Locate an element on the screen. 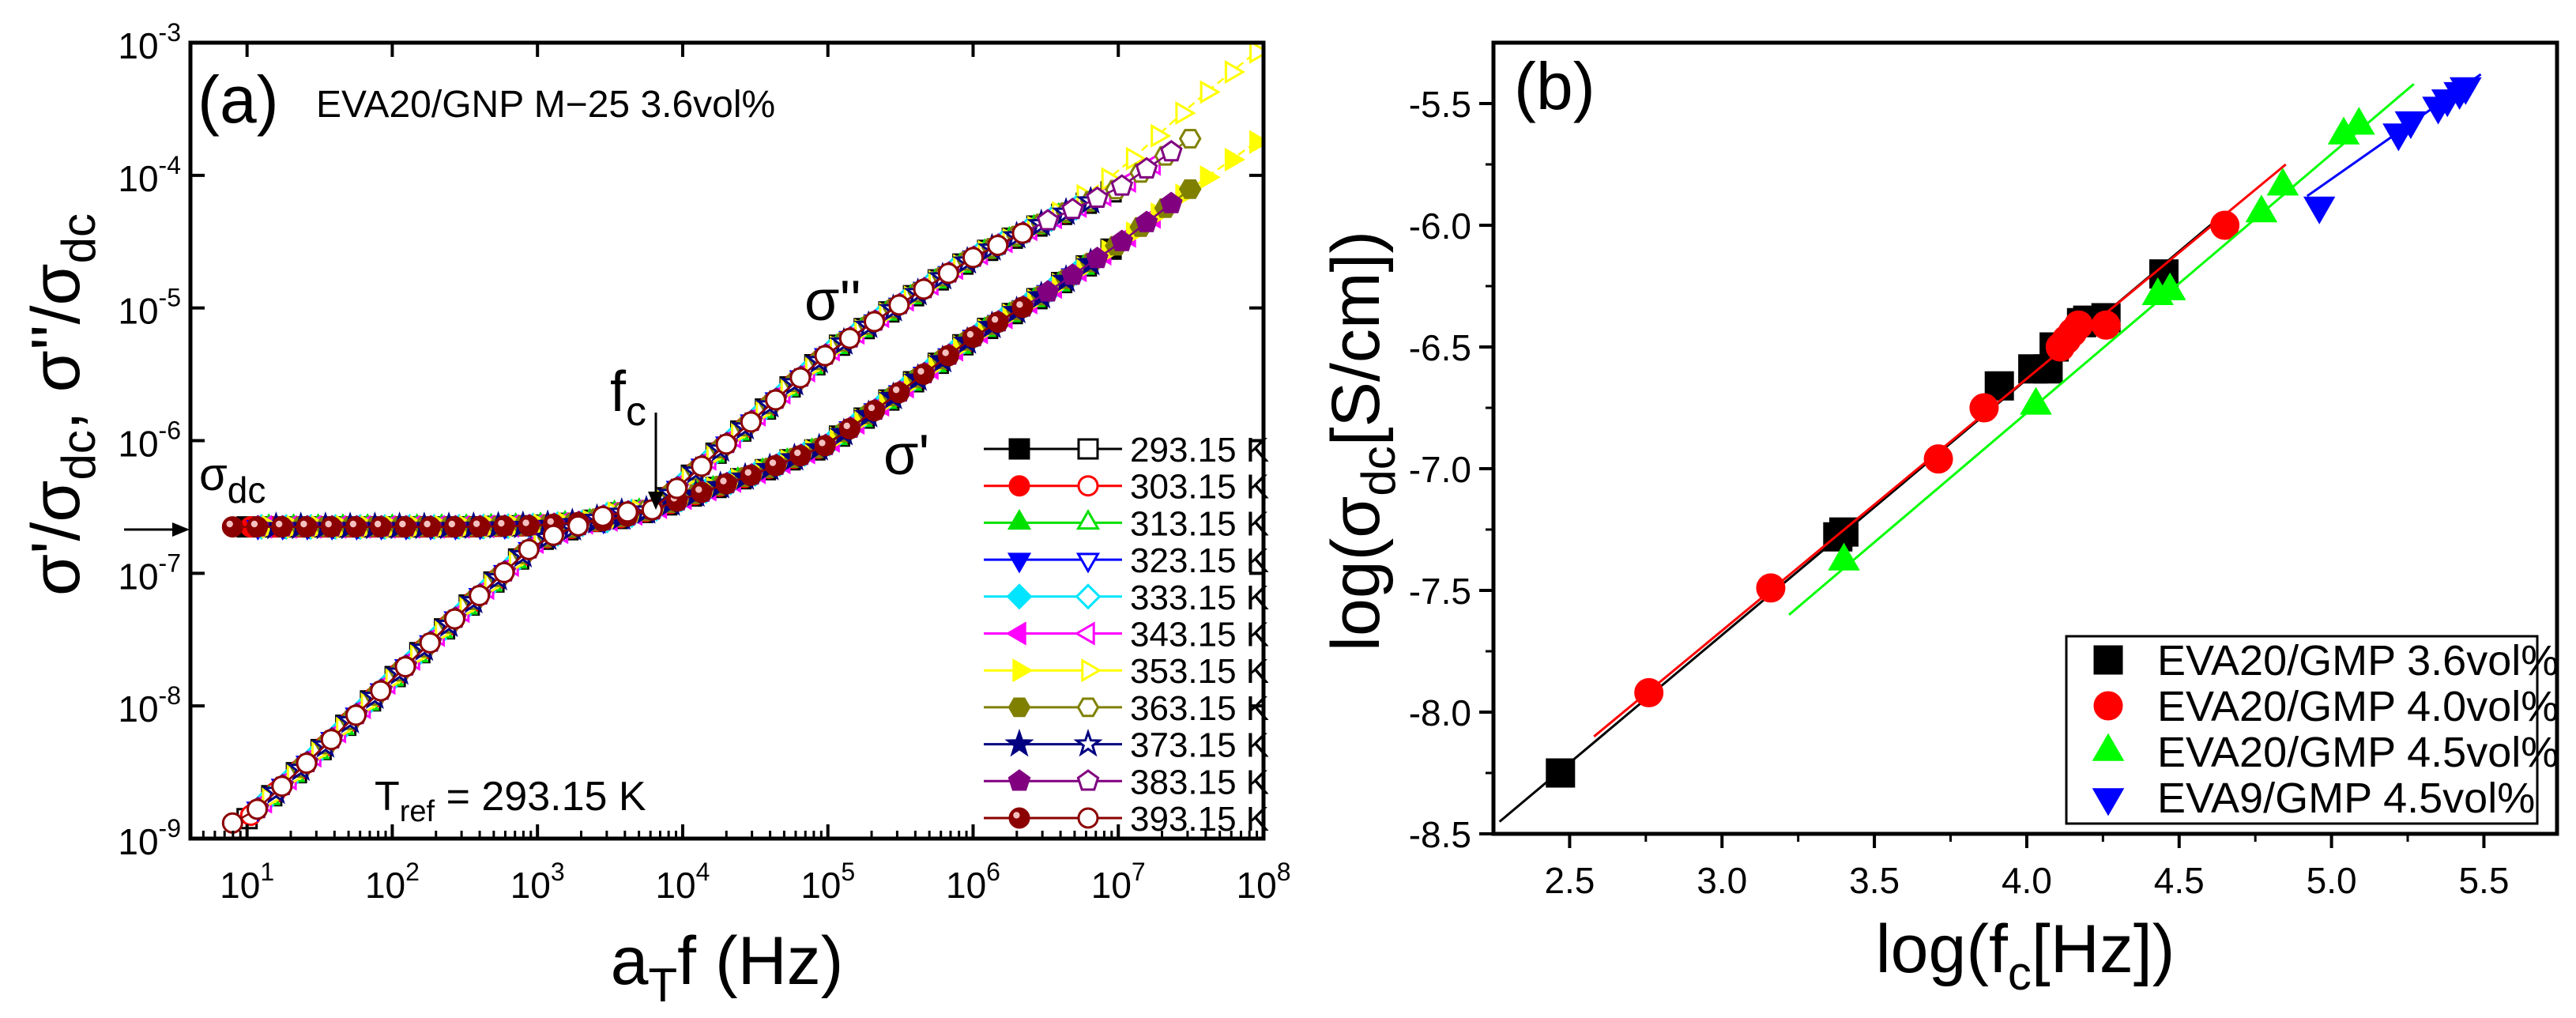 The image size is (2576, 1018). fit-line is located at coordinates (2101, 349).